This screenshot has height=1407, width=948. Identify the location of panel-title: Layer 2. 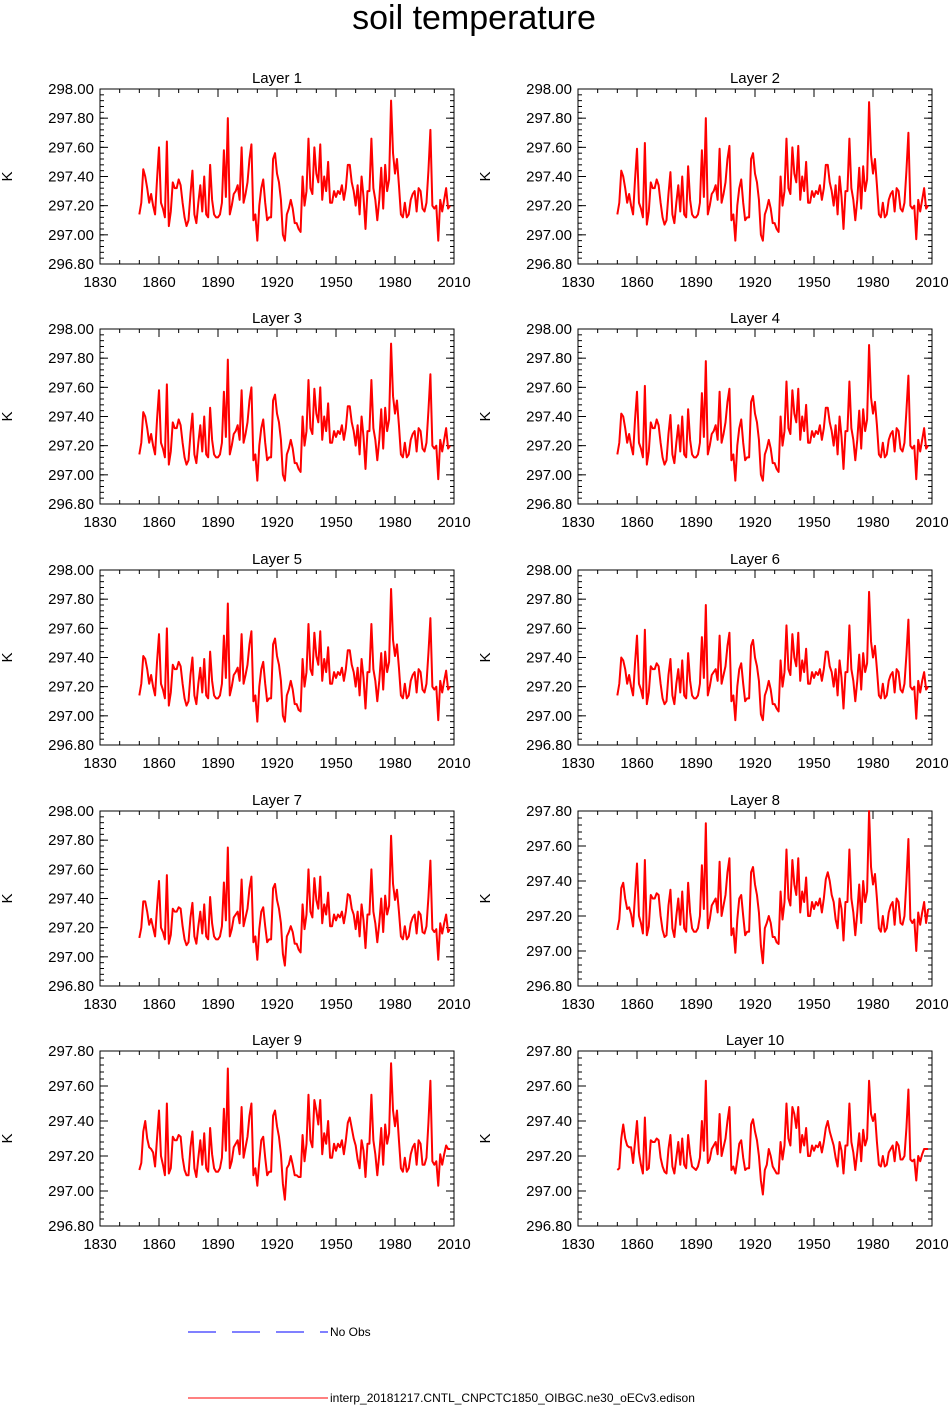
(755, 78).